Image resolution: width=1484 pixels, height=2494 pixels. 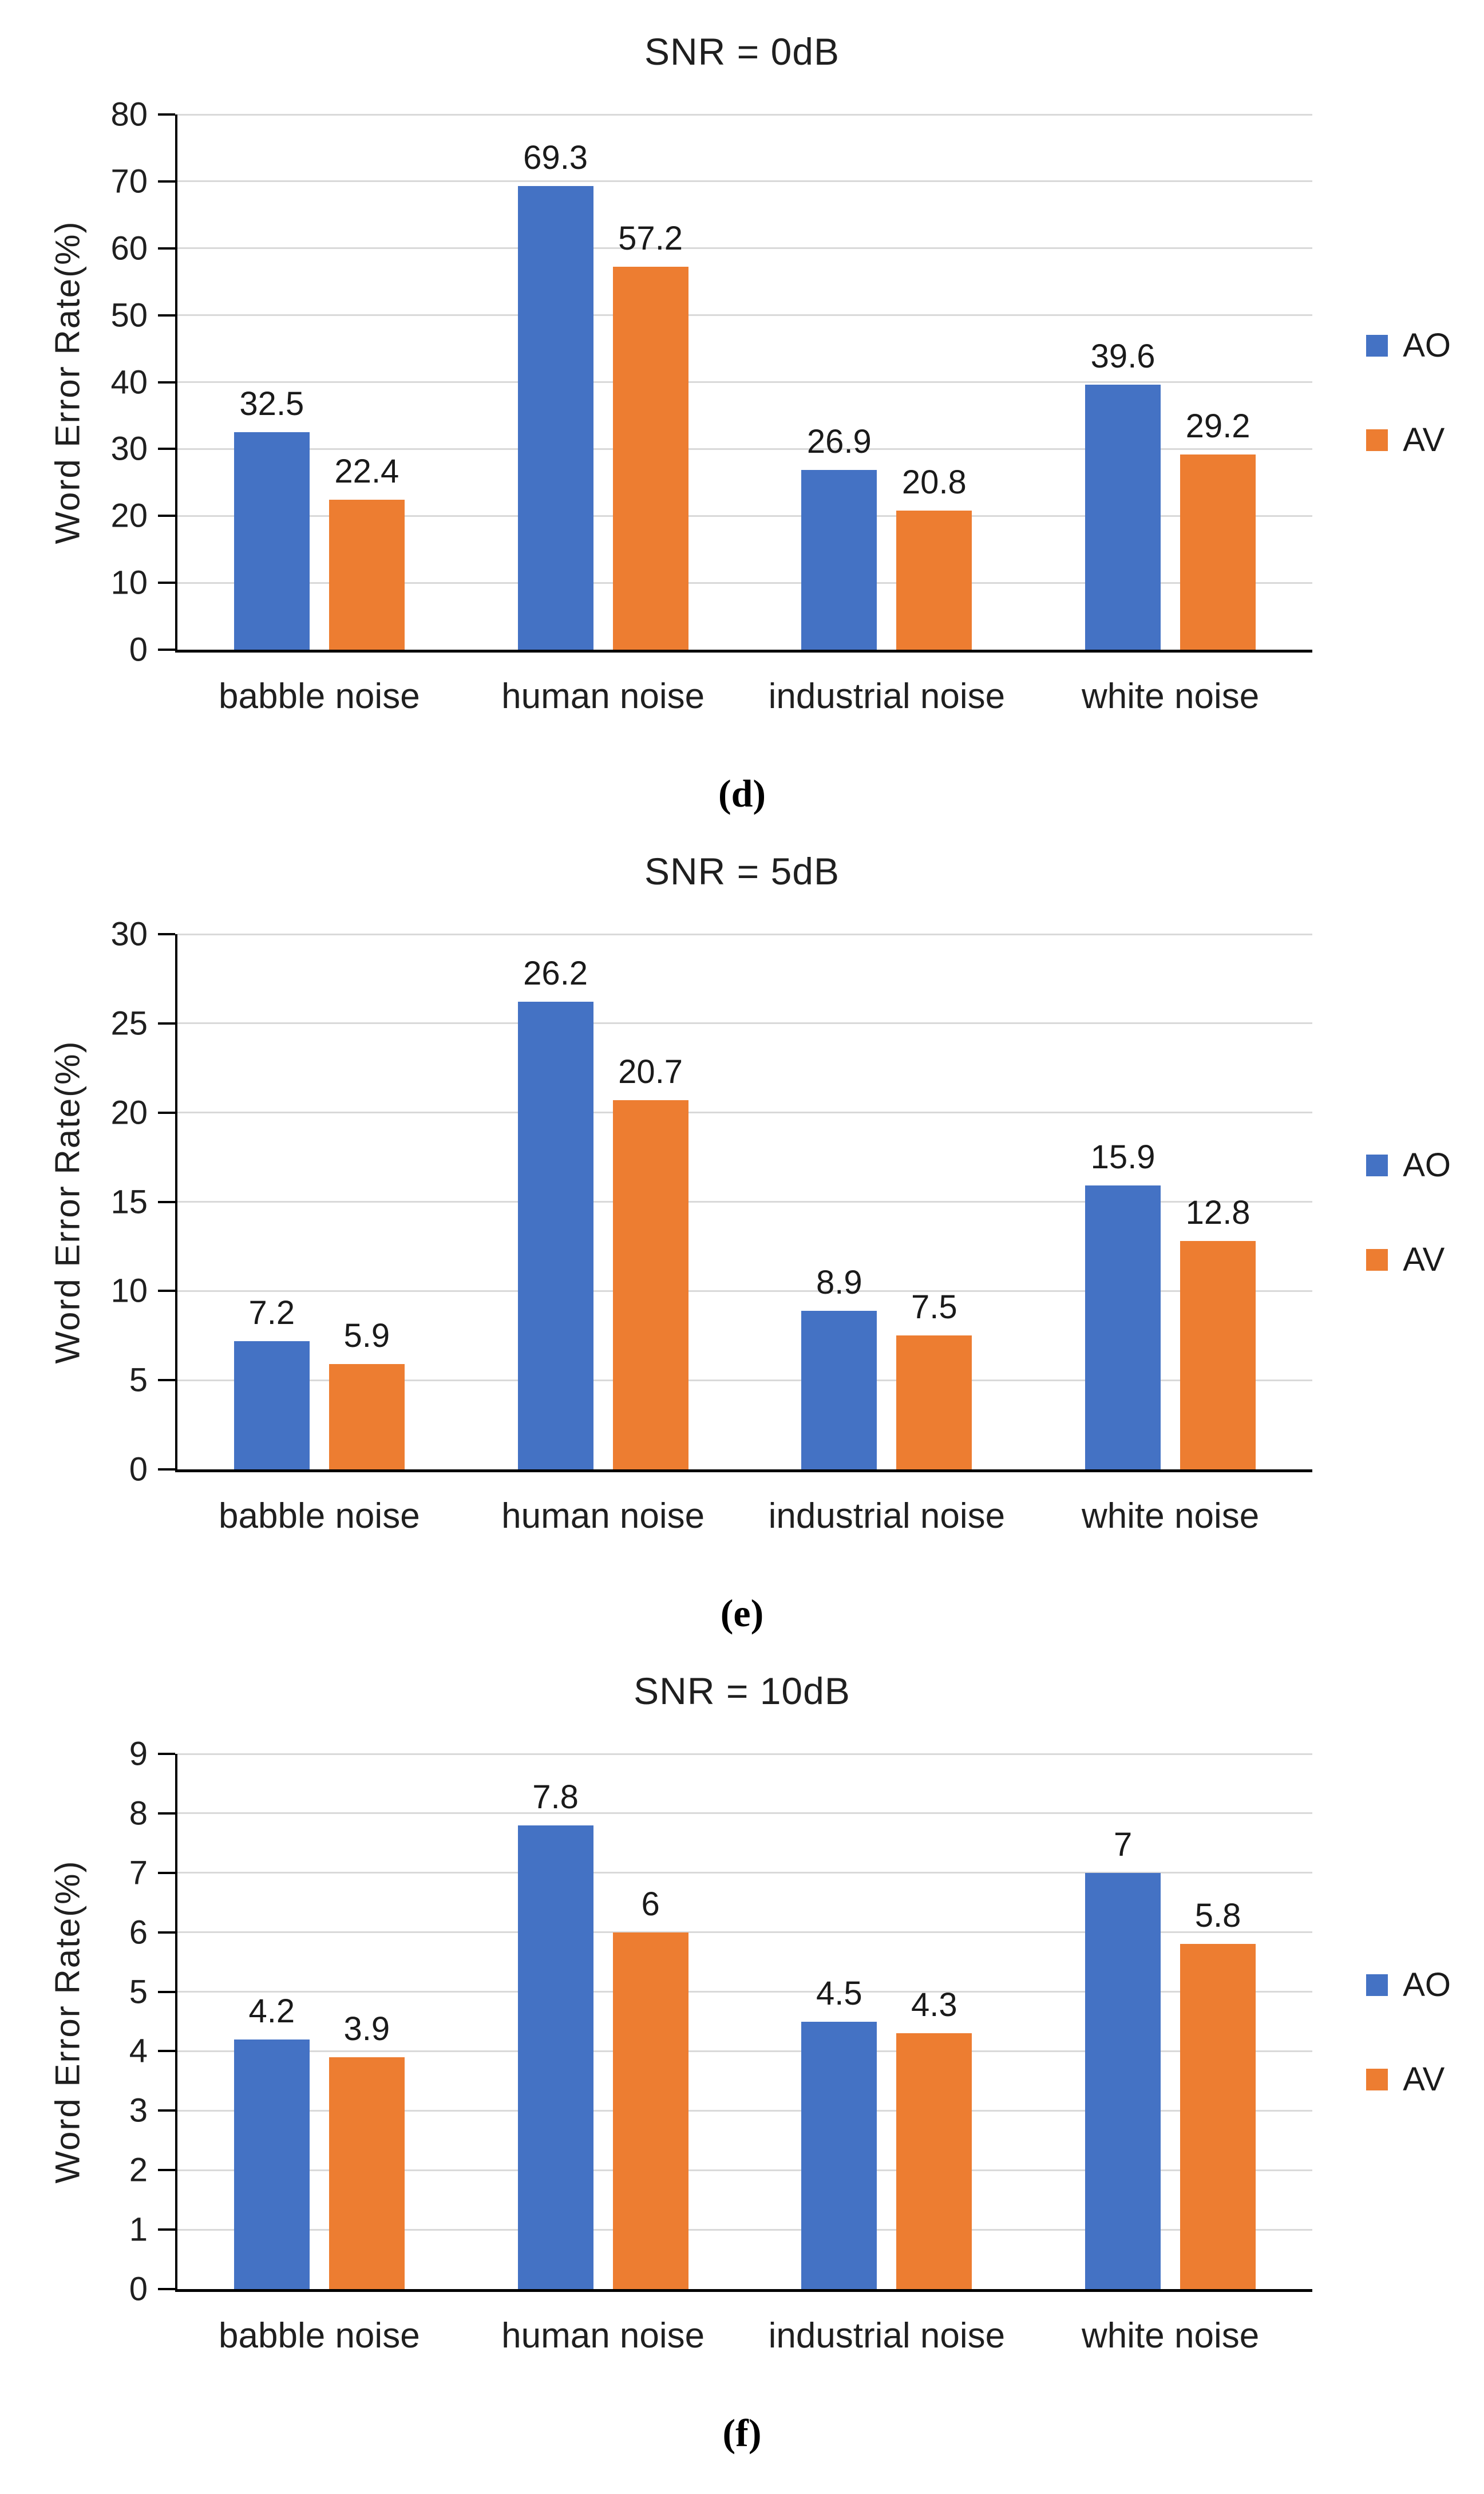 I want to click on y-tick-label-7: 7, so click(x=138, y=1873).